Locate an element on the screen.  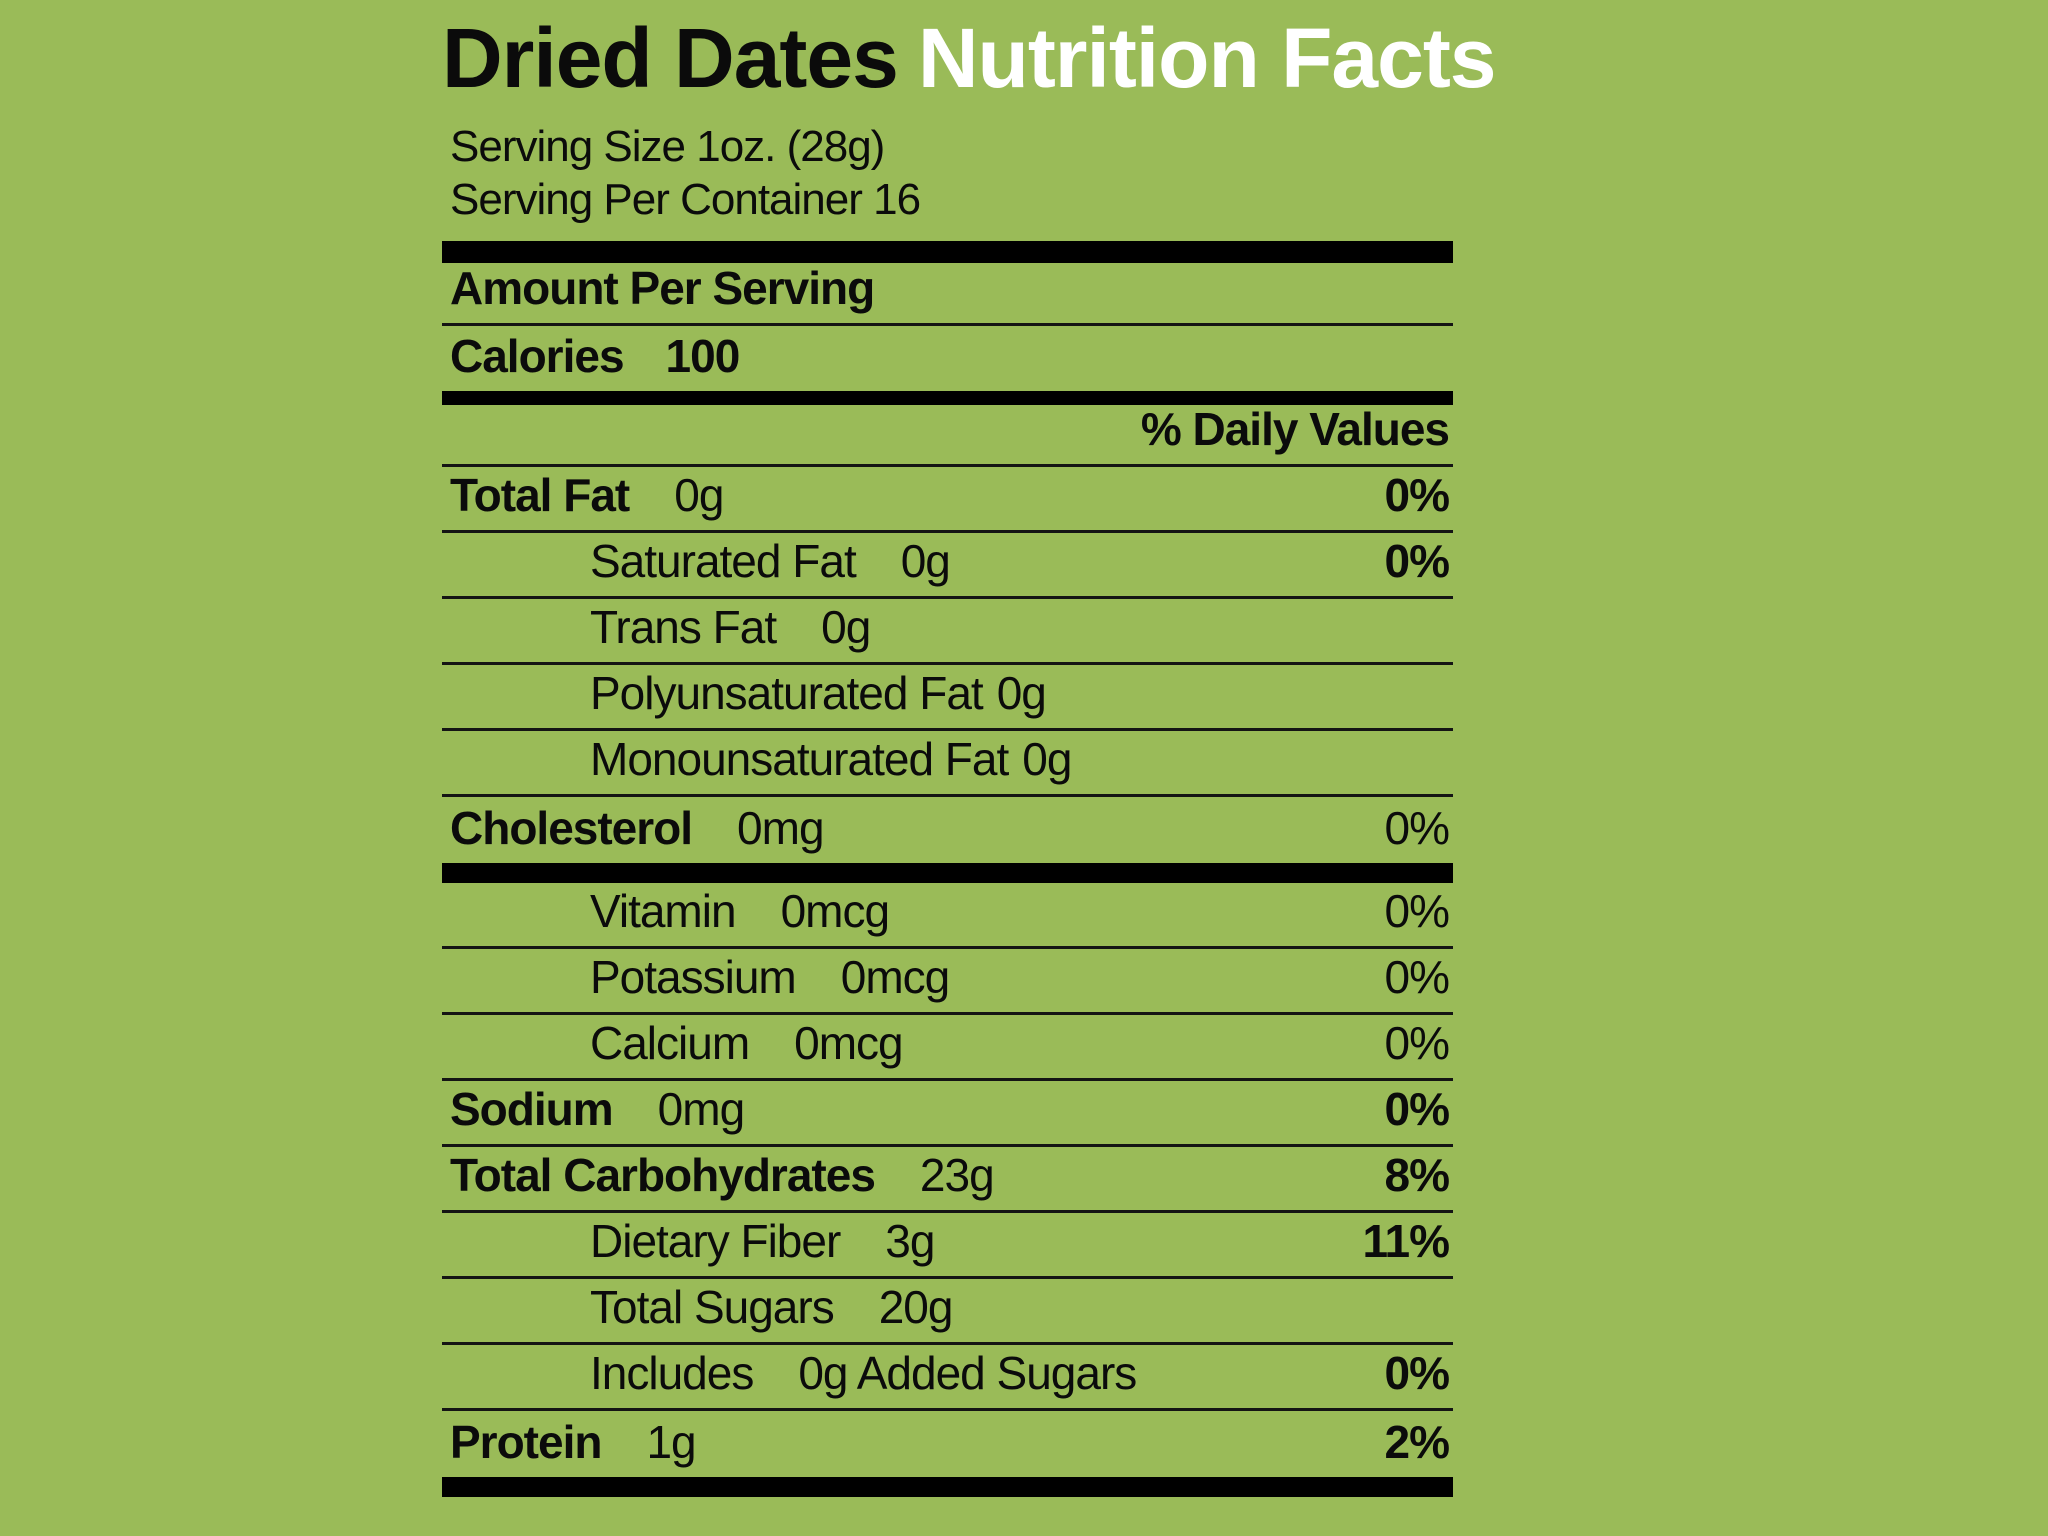
nutrient-row: Includes 0g Added Sugars 0% is located at coordinates (947, 1378).